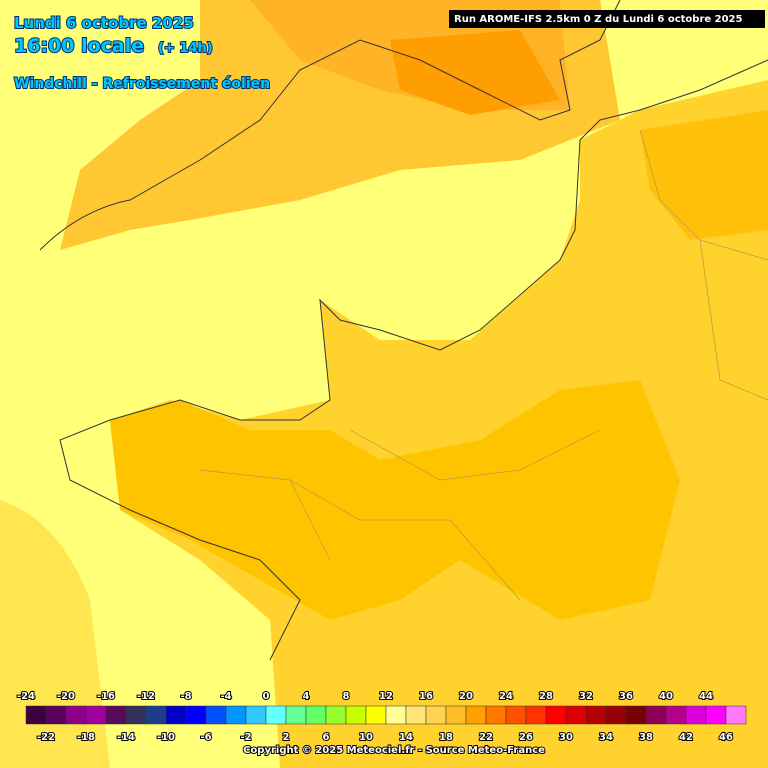 The height and width of the screenshot is (768, 768). Describe the element at coordinates (346, 696) in the screenshot. I see `legend-label: 8` at that location.